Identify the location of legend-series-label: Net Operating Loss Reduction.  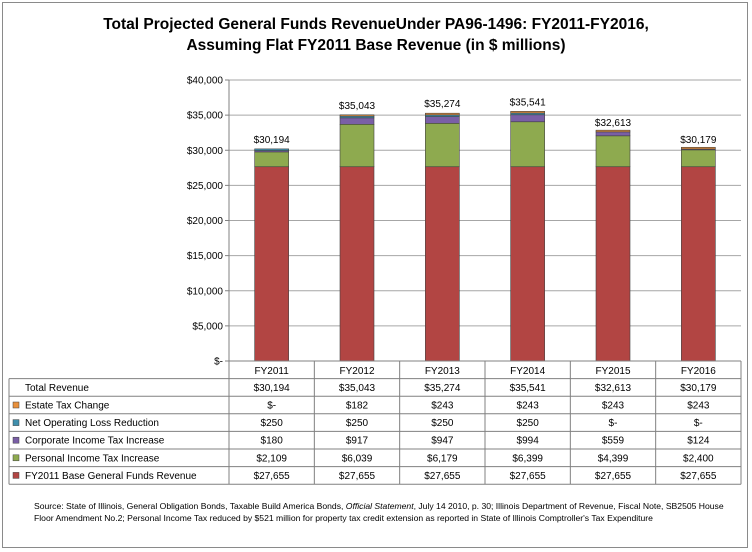
(92, 423).